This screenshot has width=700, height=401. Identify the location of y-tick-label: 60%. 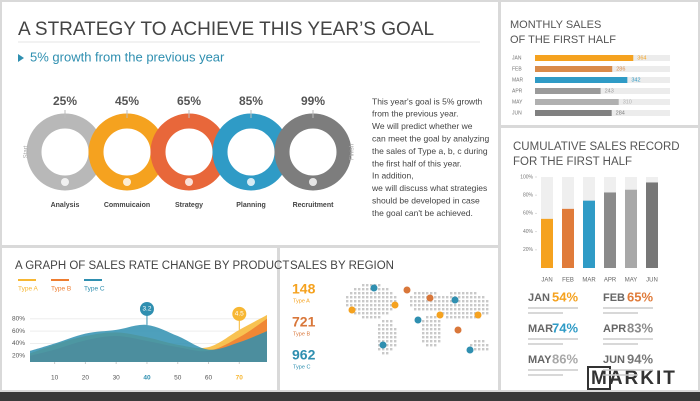
(18, 331).